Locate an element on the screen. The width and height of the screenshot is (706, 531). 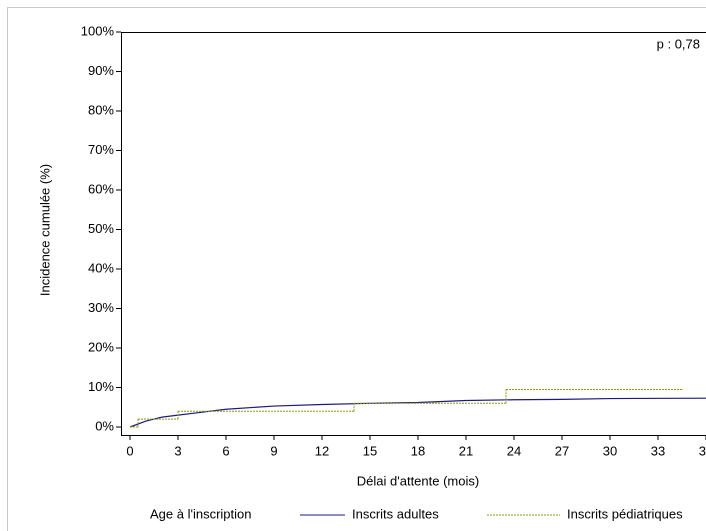
y-tick-label: 80% is located at coordinates (101, 109).